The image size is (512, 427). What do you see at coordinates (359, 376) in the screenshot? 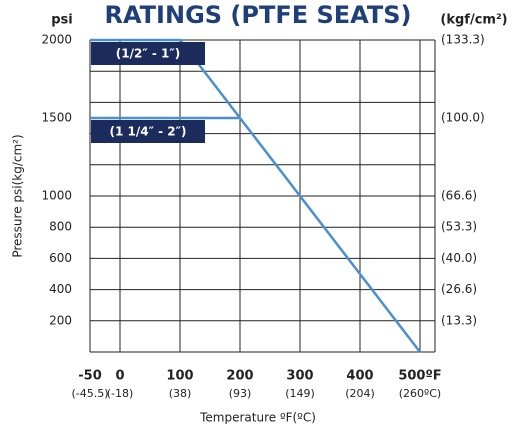
I see `x-tick-label: 400` at bounding box center [359, 376].